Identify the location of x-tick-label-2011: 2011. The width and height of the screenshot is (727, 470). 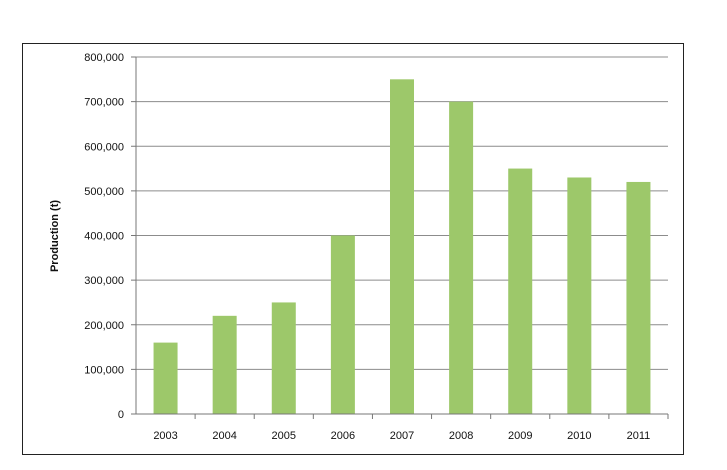
(639, 436).